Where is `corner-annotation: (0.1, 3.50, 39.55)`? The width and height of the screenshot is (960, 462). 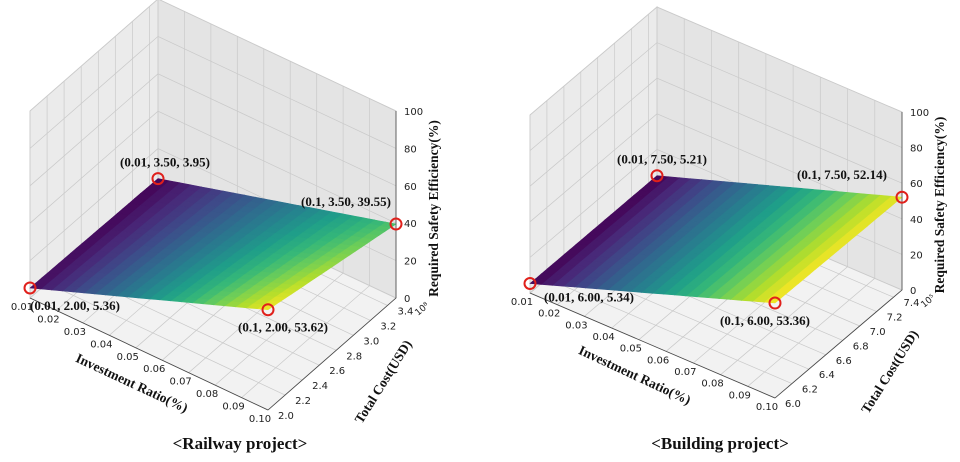
corner-annotation: (0.1, 3.50, 39.55) is located at coordinates (346, 201).